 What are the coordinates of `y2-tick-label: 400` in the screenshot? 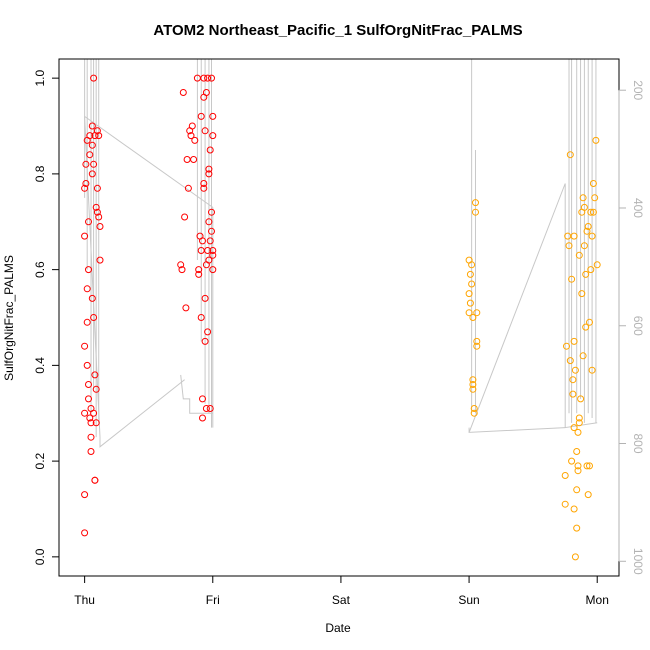 It's located at (638, 208).